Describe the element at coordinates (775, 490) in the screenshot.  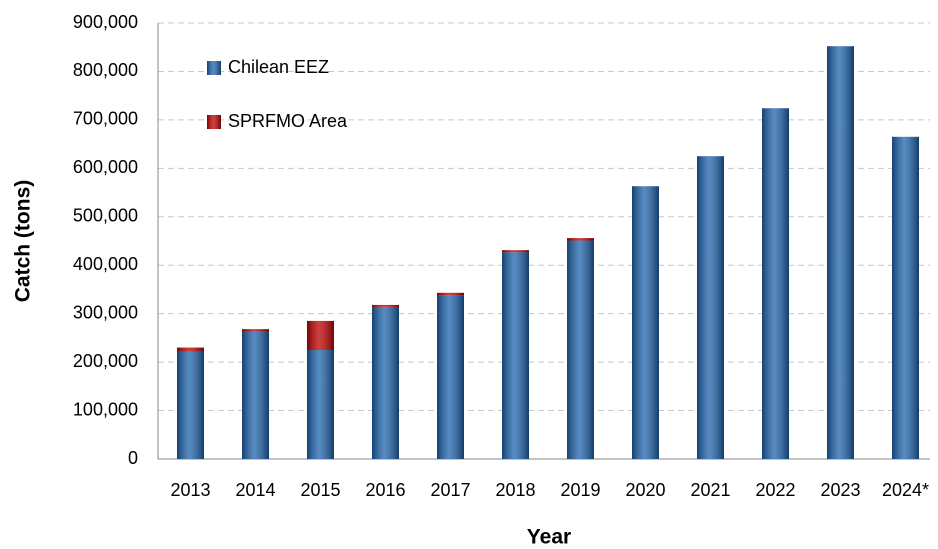
I see `x-tick-label: 2022` at that location.